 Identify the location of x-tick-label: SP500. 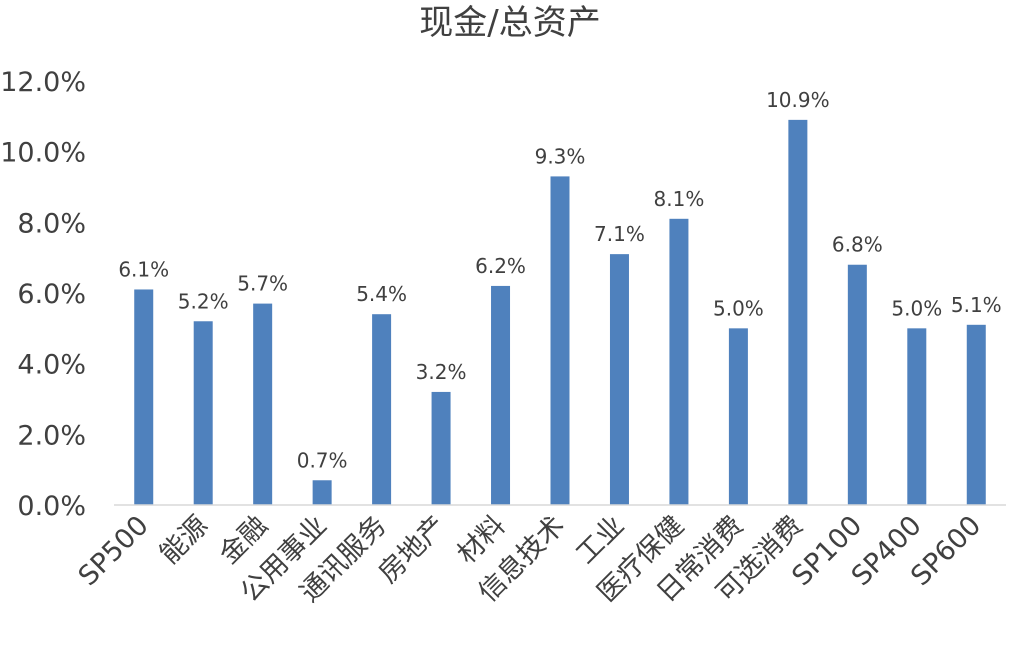
(114, 551).